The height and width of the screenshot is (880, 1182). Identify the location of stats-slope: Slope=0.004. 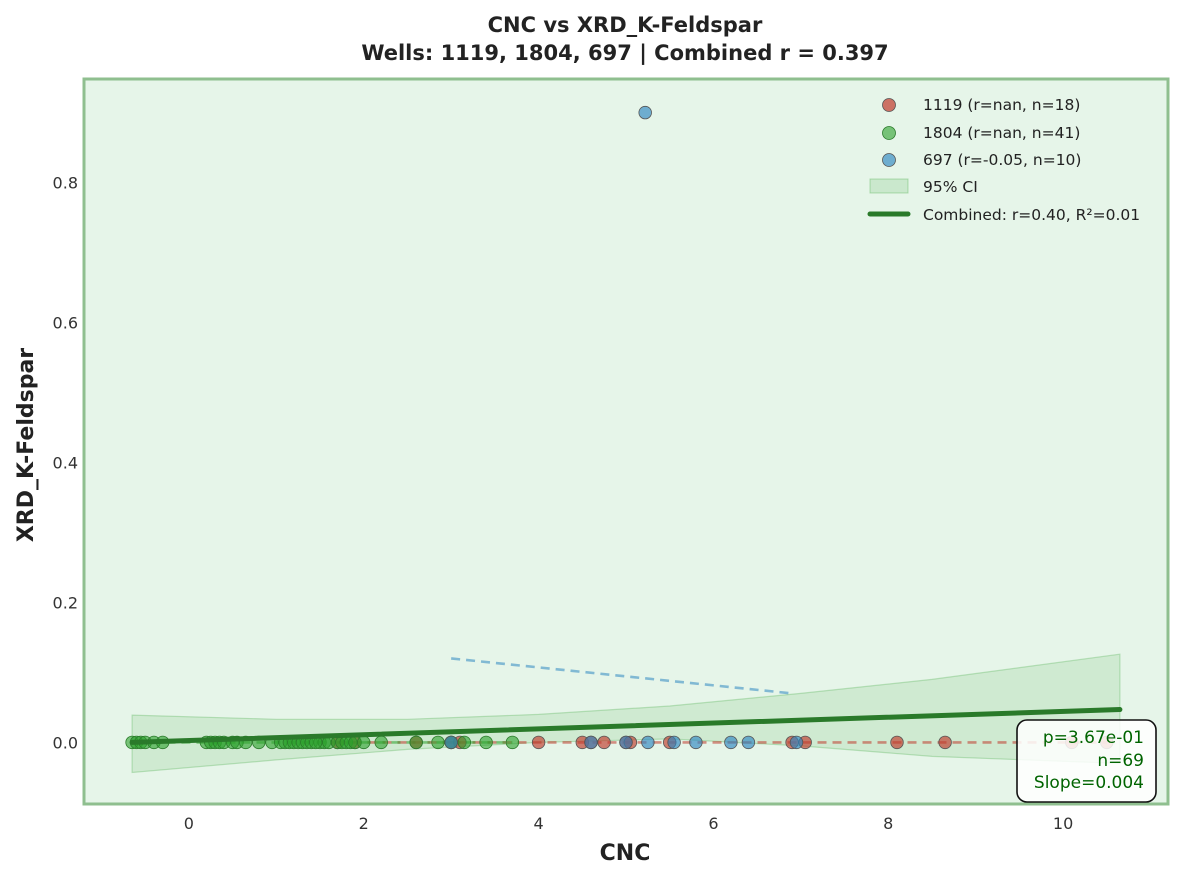
(1089, 783).